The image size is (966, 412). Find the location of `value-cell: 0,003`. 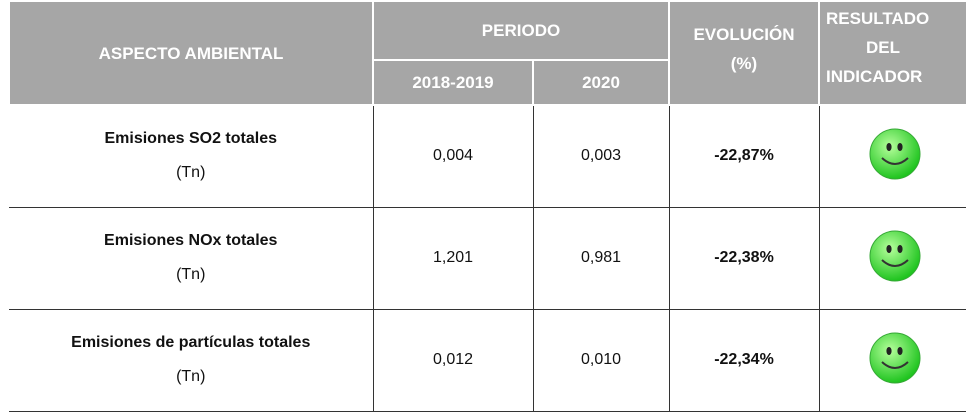

value-cell: 0,003 is located at coordinates (601, 156).